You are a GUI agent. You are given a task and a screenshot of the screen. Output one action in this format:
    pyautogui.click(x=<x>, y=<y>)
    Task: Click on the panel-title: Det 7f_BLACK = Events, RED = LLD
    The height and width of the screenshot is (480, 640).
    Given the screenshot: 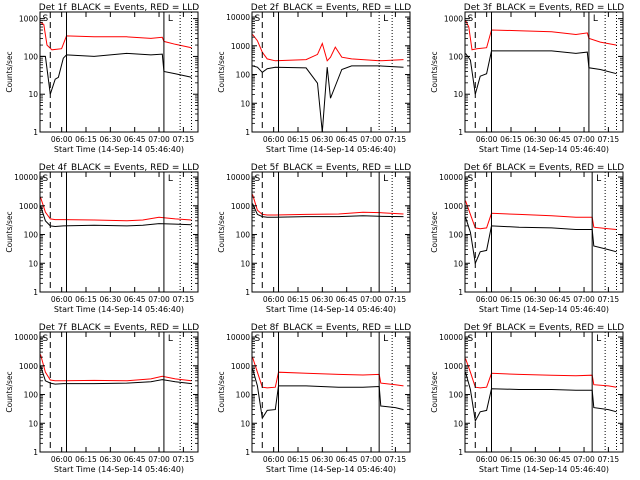 What is the action you would take?
    pyautogui.click(x=119, y=328)
    